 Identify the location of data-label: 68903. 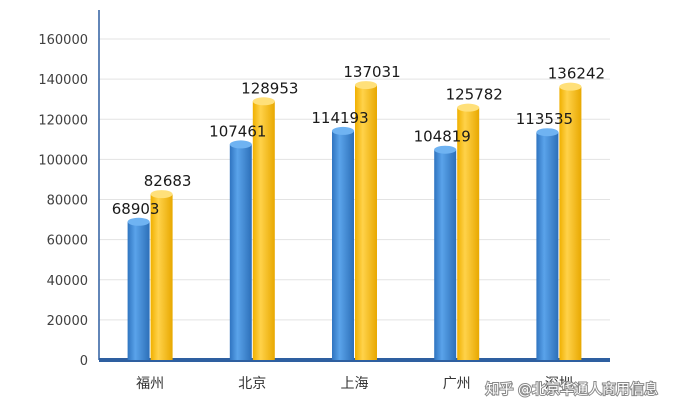
(136, 209).